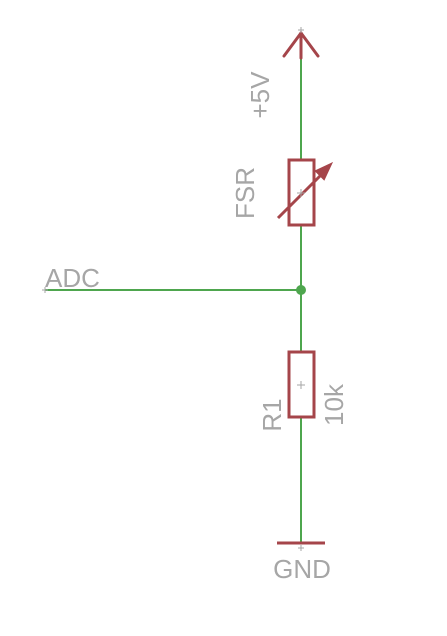  What do you see at coordinates (272, 414) in the screenshot?
I see `r1-name-label: R1` at bounding box center [272, 414].